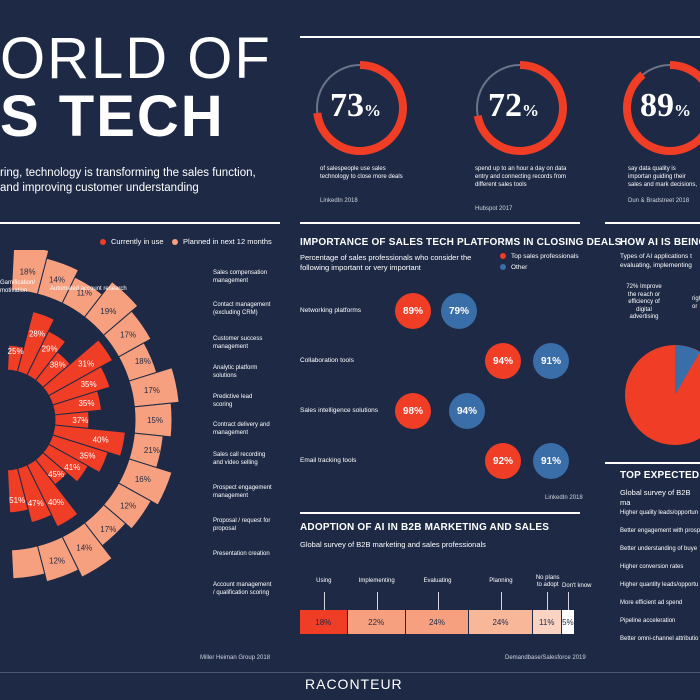 The height and width of the screenshot is (700, 700). What do you see at coordinates (101, 440) in the screenshot?
I see `radial-inner-value: 40%` at bounding box center [101, 440].